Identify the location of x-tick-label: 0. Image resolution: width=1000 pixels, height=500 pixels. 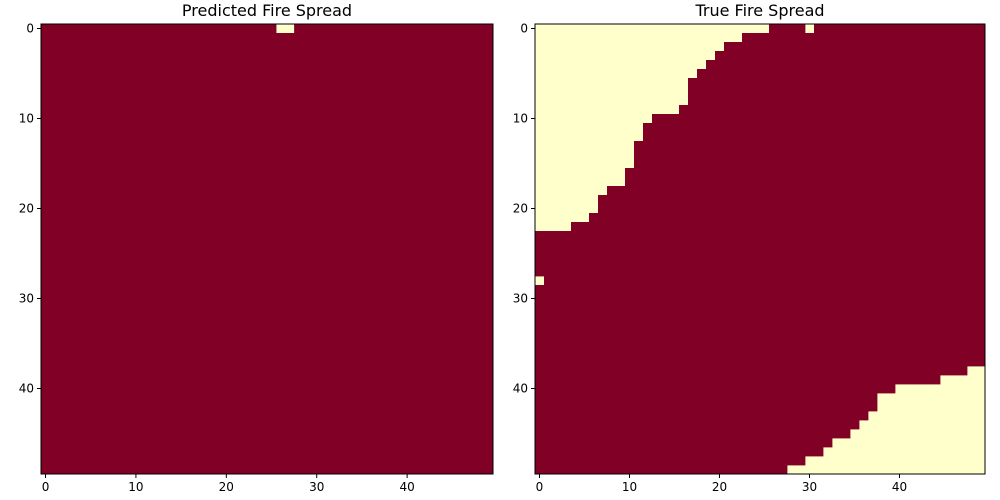
(540, 487).